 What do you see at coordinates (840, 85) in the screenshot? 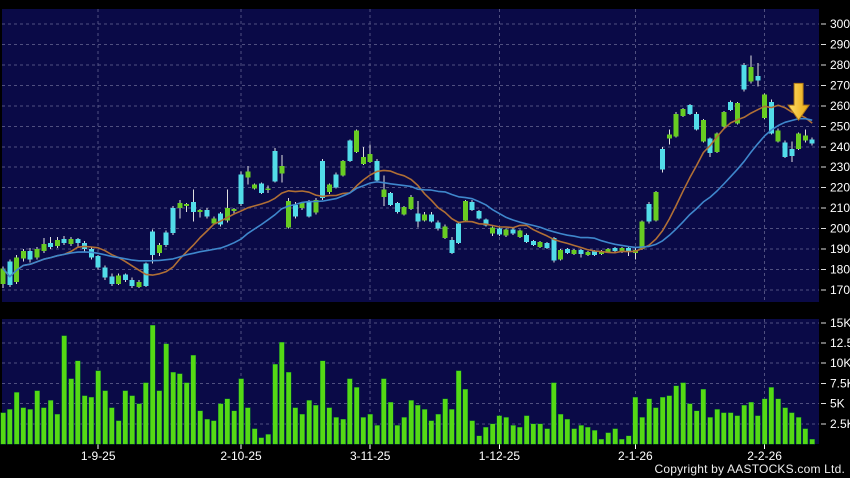
I see `price-axis-label: 270` at bounding box center [840, 85].